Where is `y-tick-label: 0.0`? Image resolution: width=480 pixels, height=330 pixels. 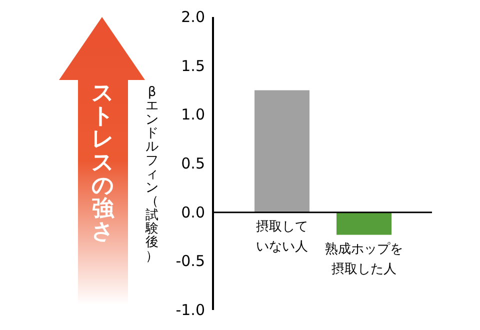
y-tick-label: 0.0 is located at coordinates (193, 212).